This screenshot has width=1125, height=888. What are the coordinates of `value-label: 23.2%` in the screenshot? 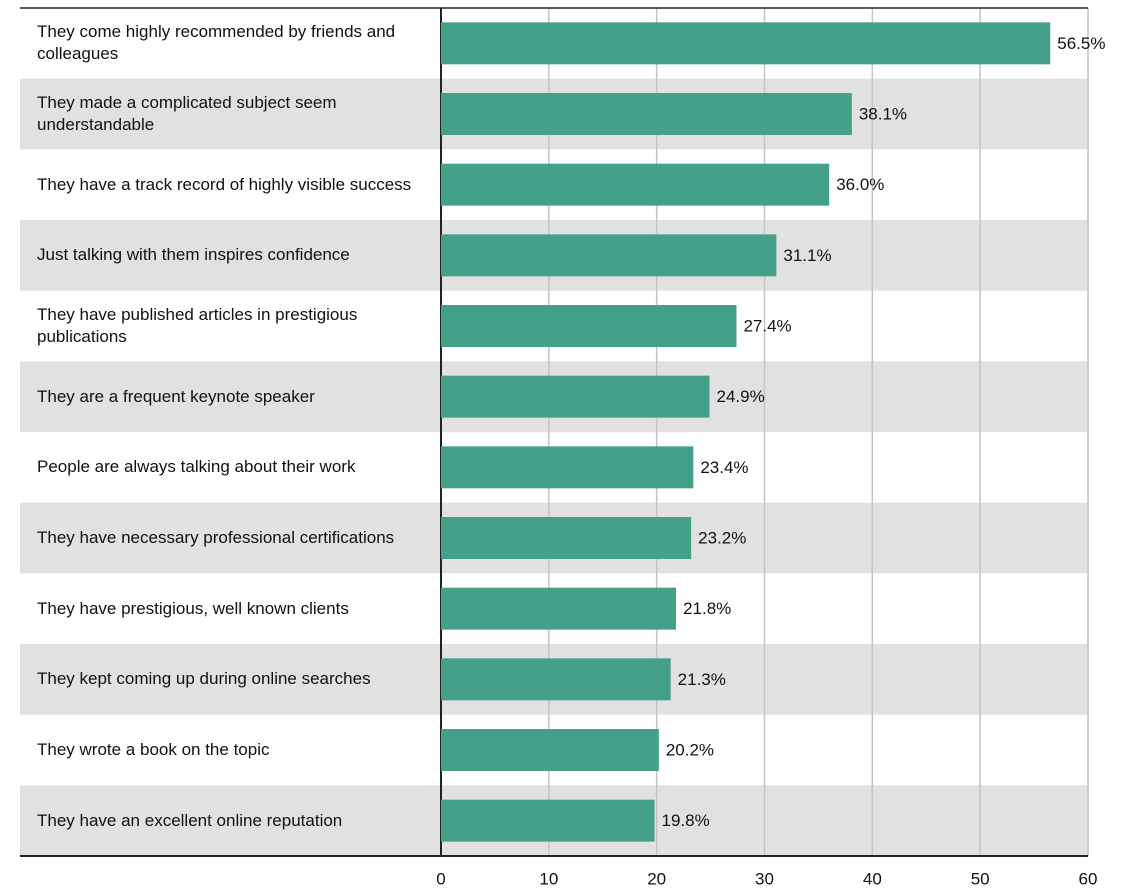 It's located at (722, 537).